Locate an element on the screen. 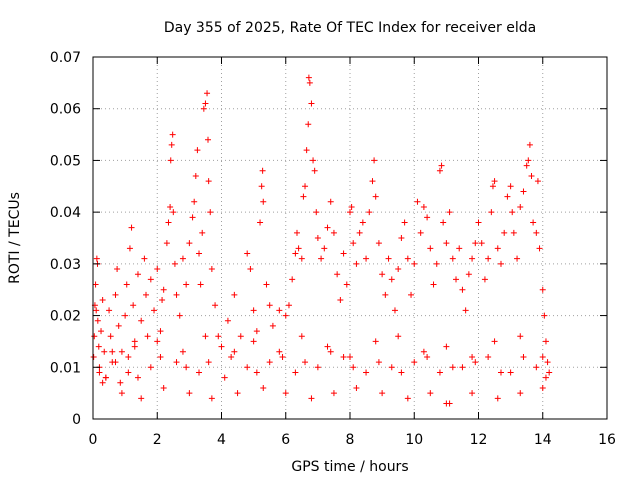 This screenshot has width=640, height=480. x-tick-label: 2 is located at coordinates (157, 440).